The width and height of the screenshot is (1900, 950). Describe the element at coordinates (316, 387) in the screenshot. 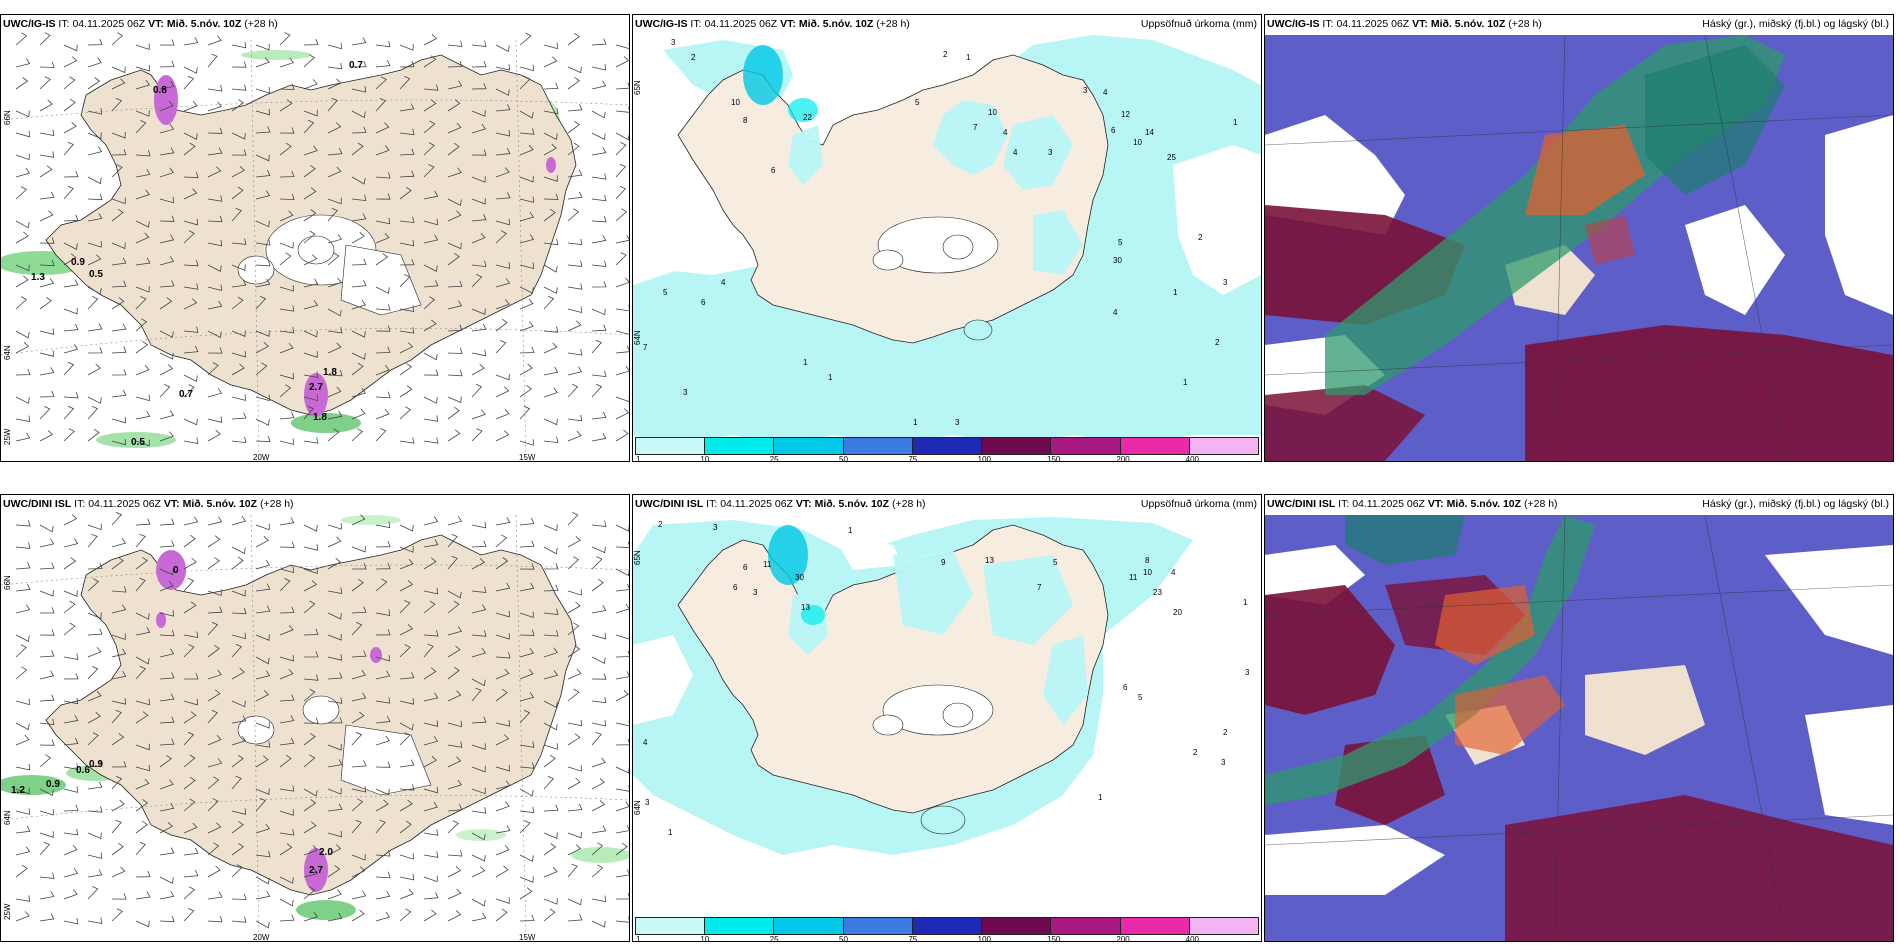

I see `value-label: 2.7` at that location.